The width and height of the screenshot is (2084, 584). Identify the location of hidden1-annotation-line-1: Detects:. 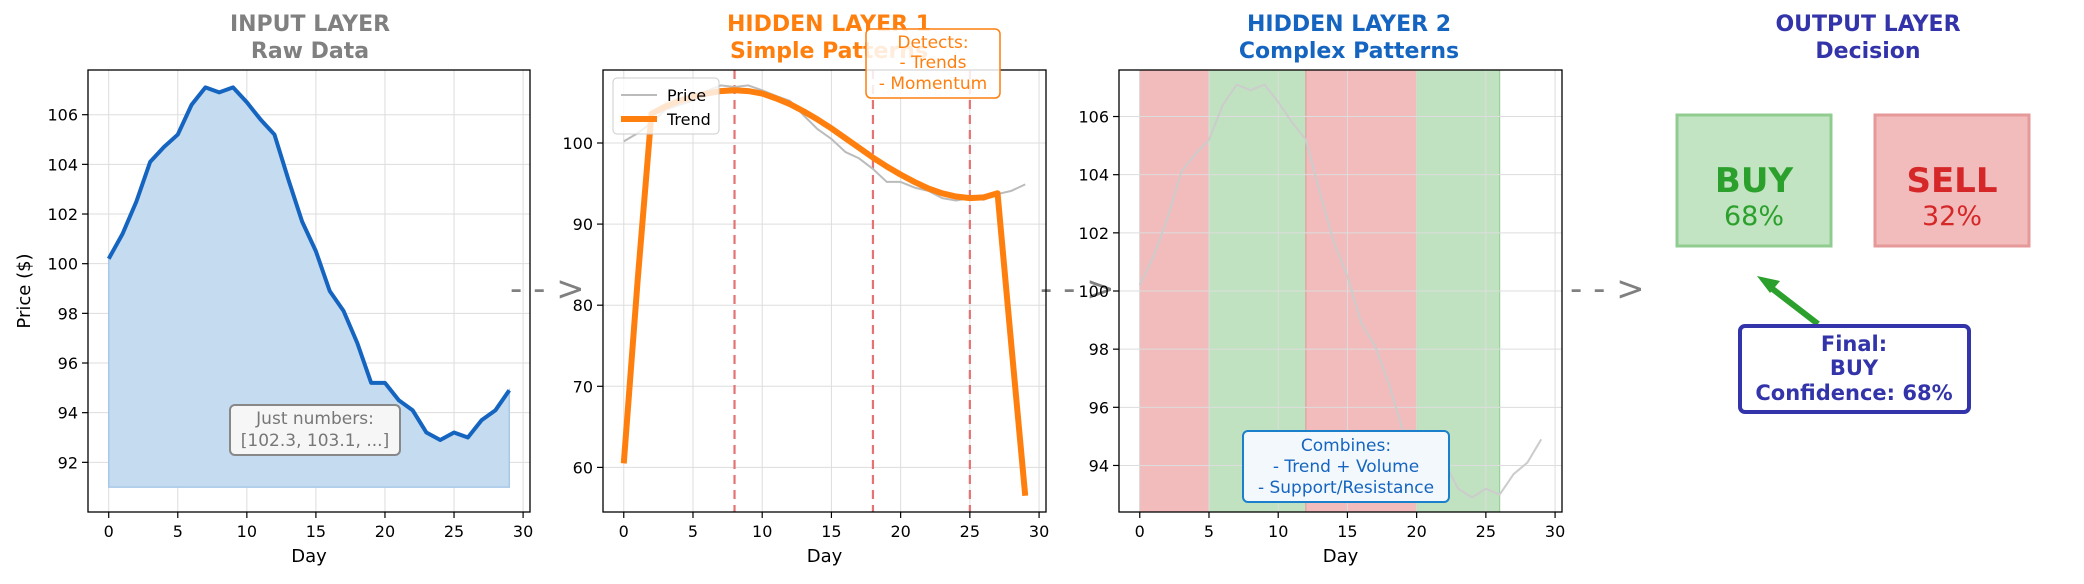
(932, 43).